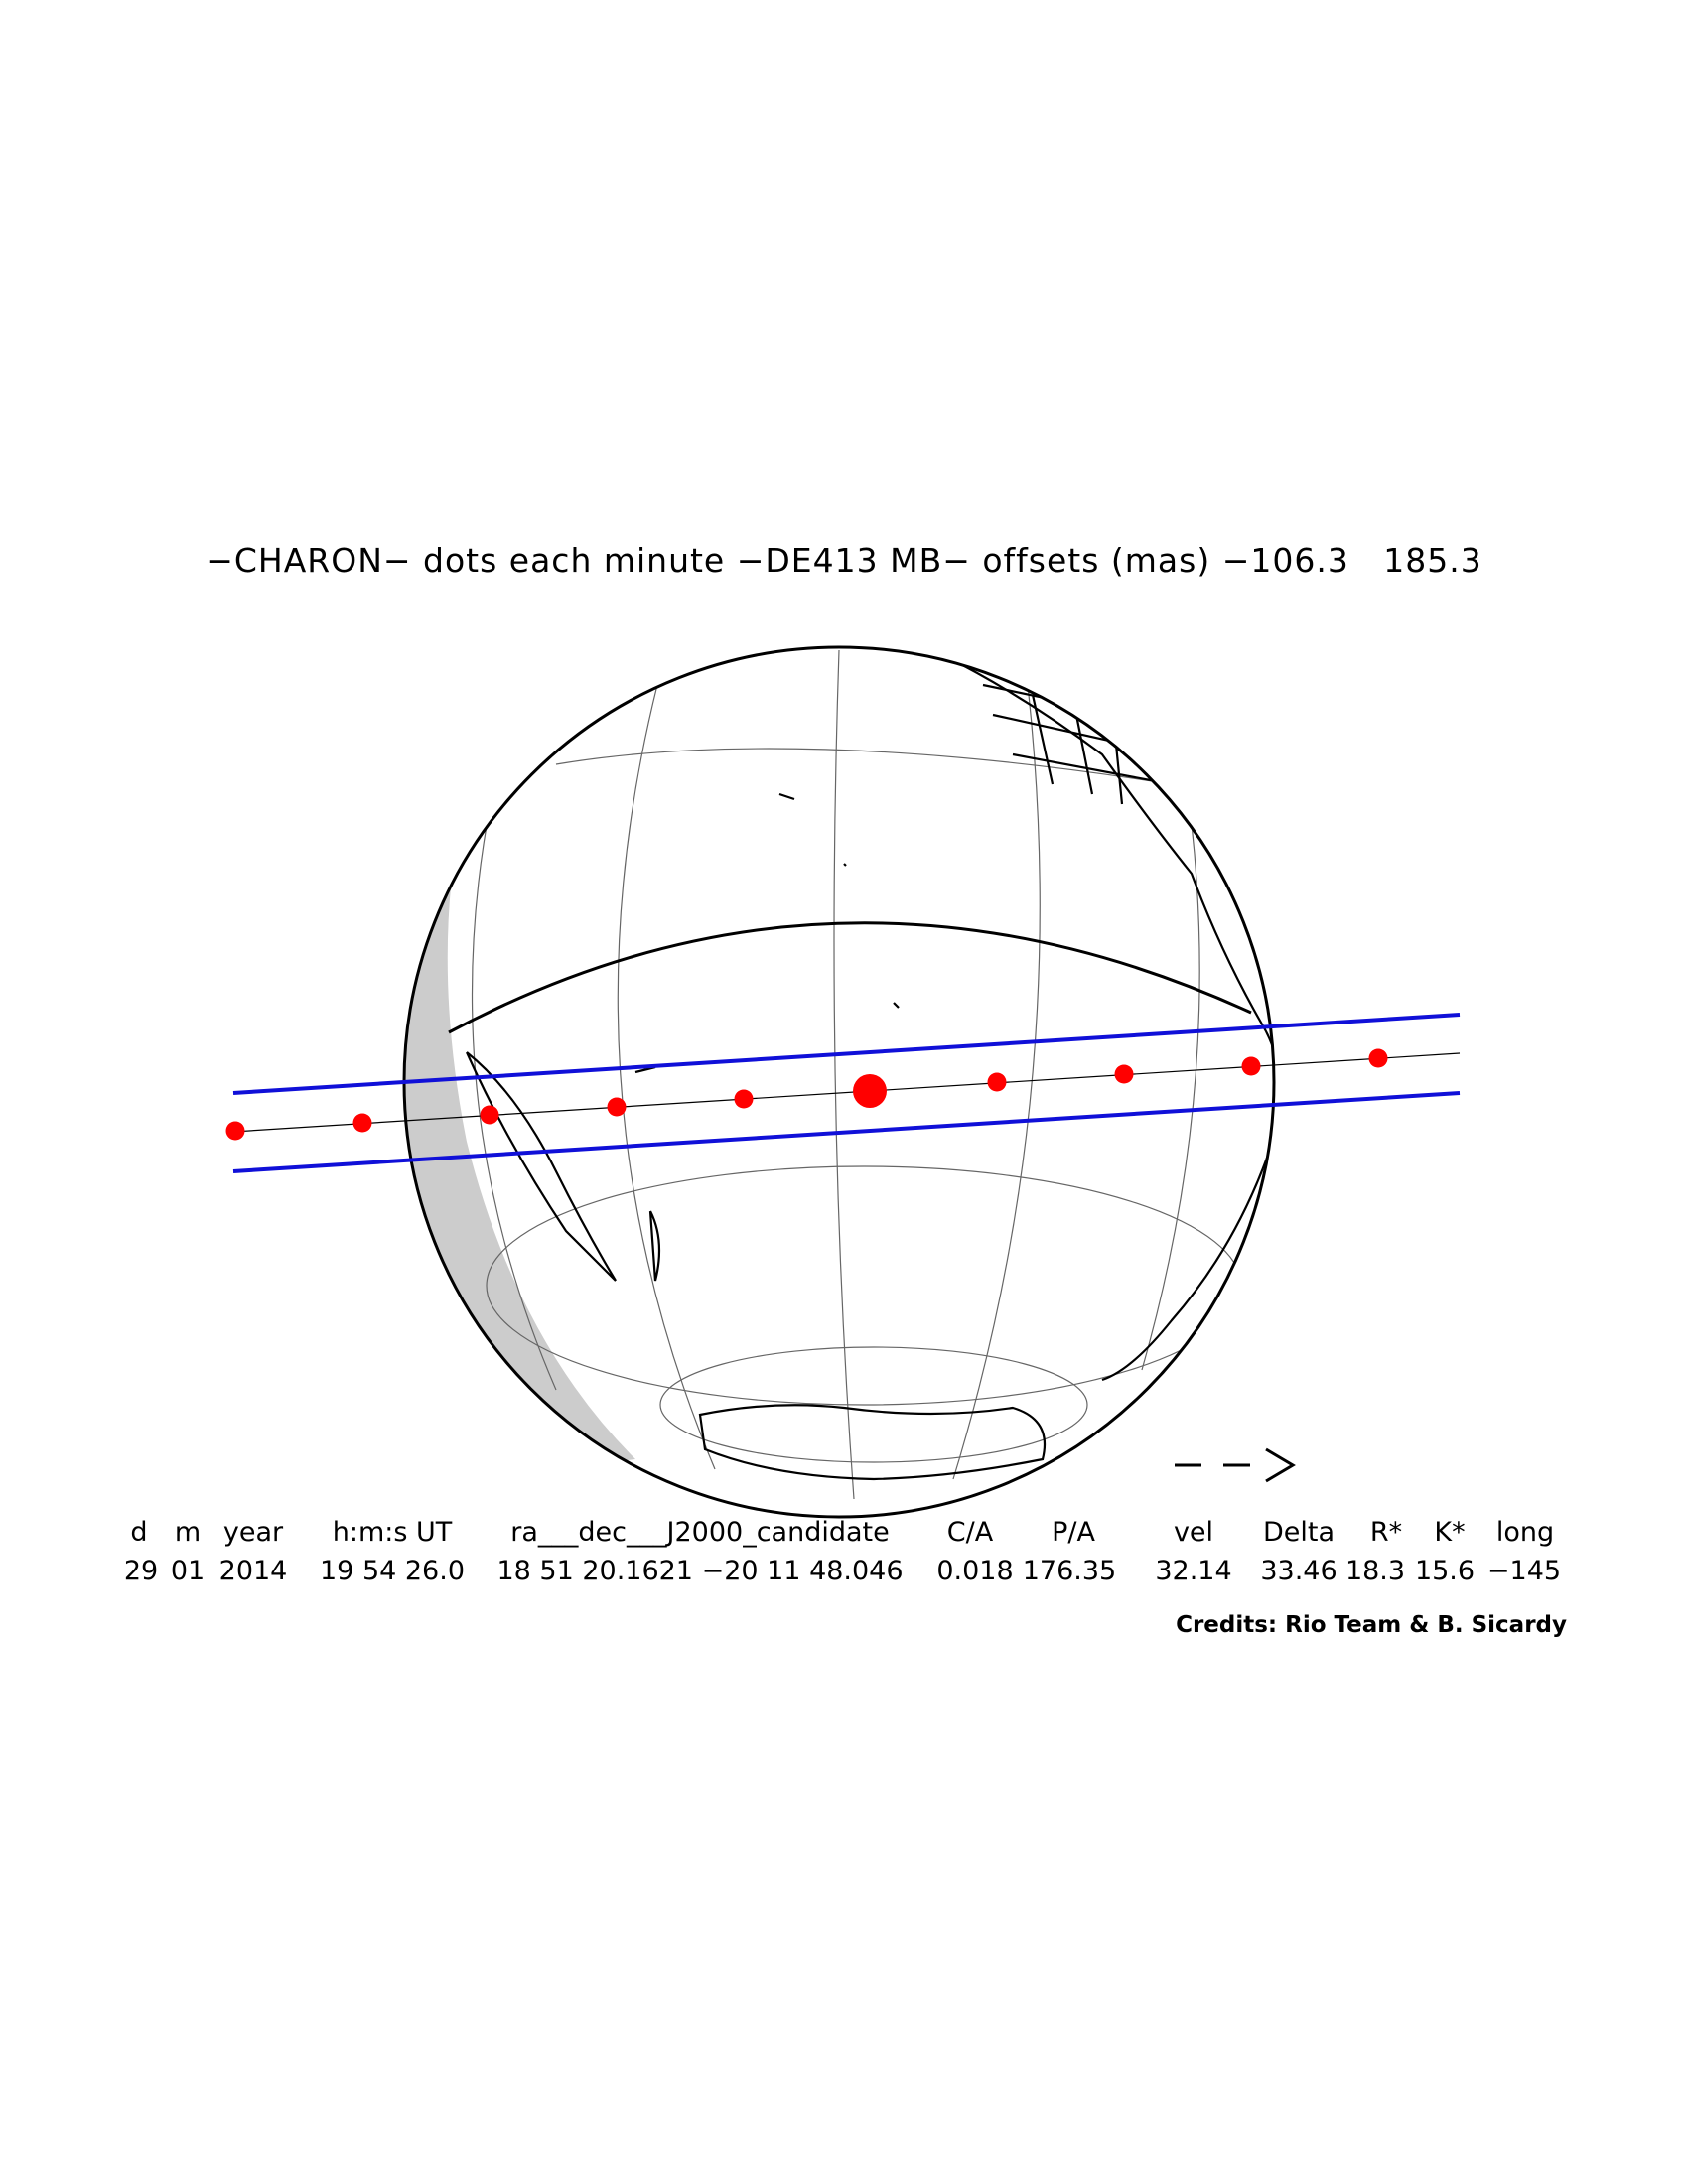  Describe the element at coordinates (392, 1532) in the screenshot. I see `header-time: h:m:s UT` at that location.